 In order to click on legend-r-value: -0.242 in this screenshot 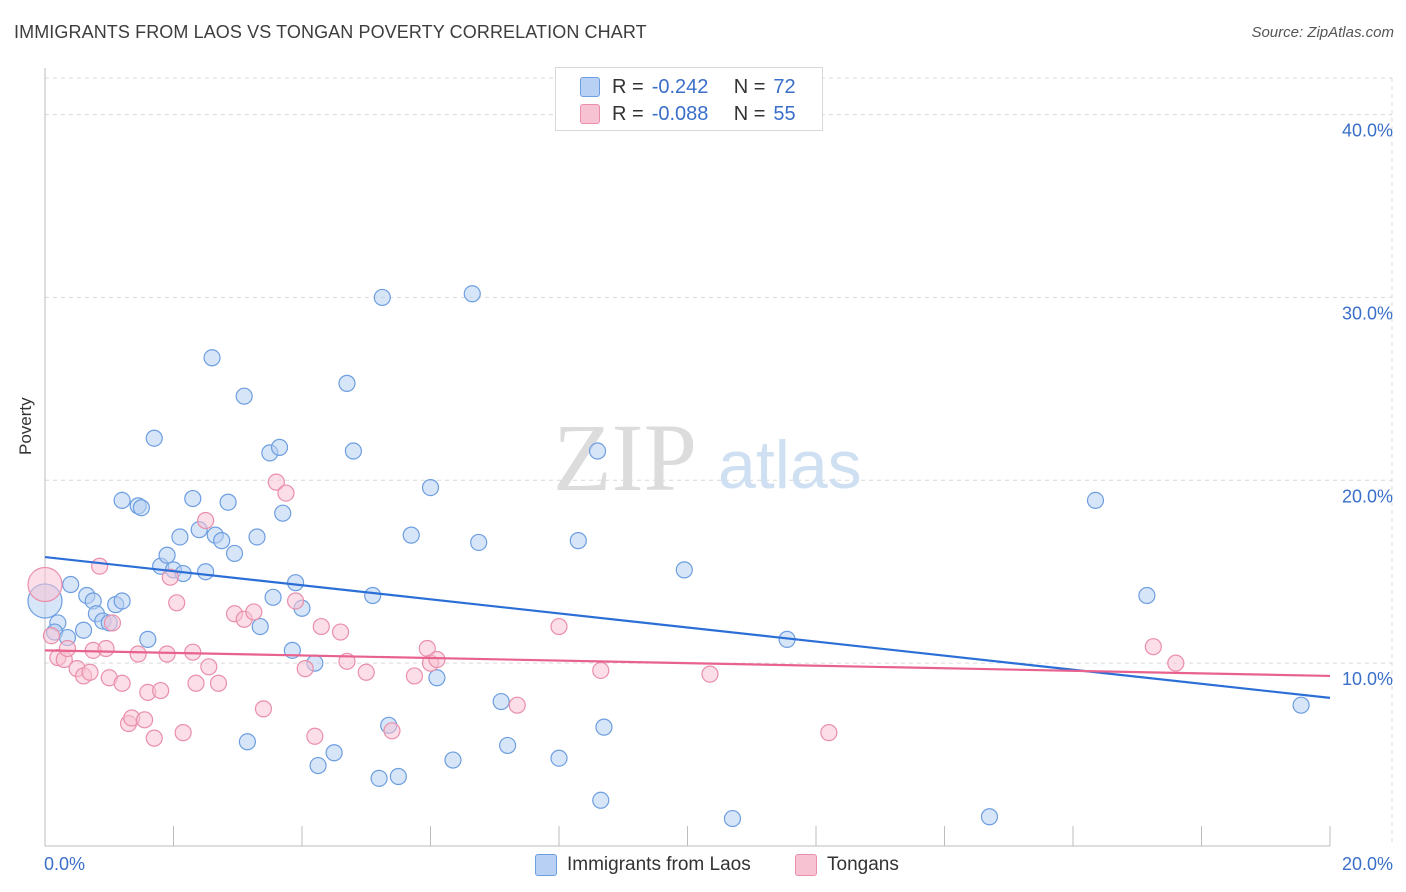, I will do `click(680, 86)`.